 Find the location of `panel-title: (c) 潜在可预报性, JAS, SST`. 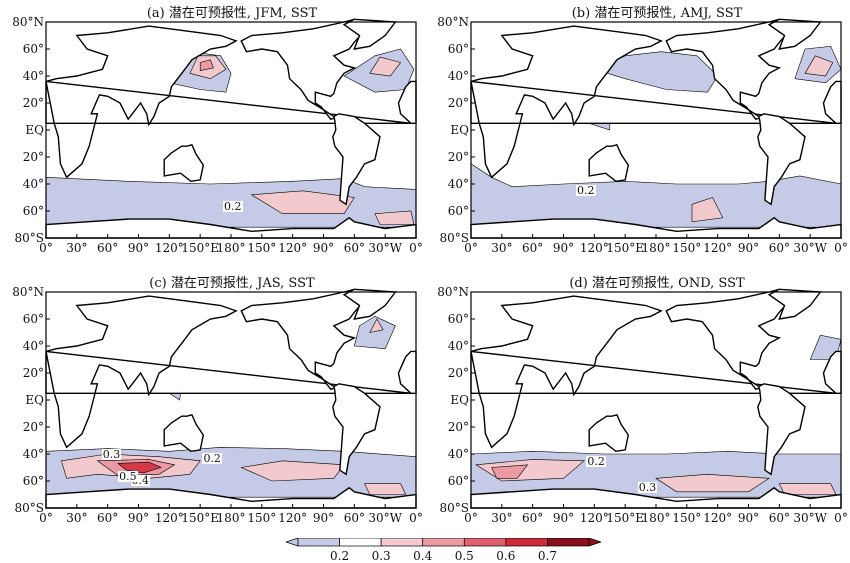

panel-title: (c) 潜在可预报性, JAS, SST is located at coordinates (232, 283).